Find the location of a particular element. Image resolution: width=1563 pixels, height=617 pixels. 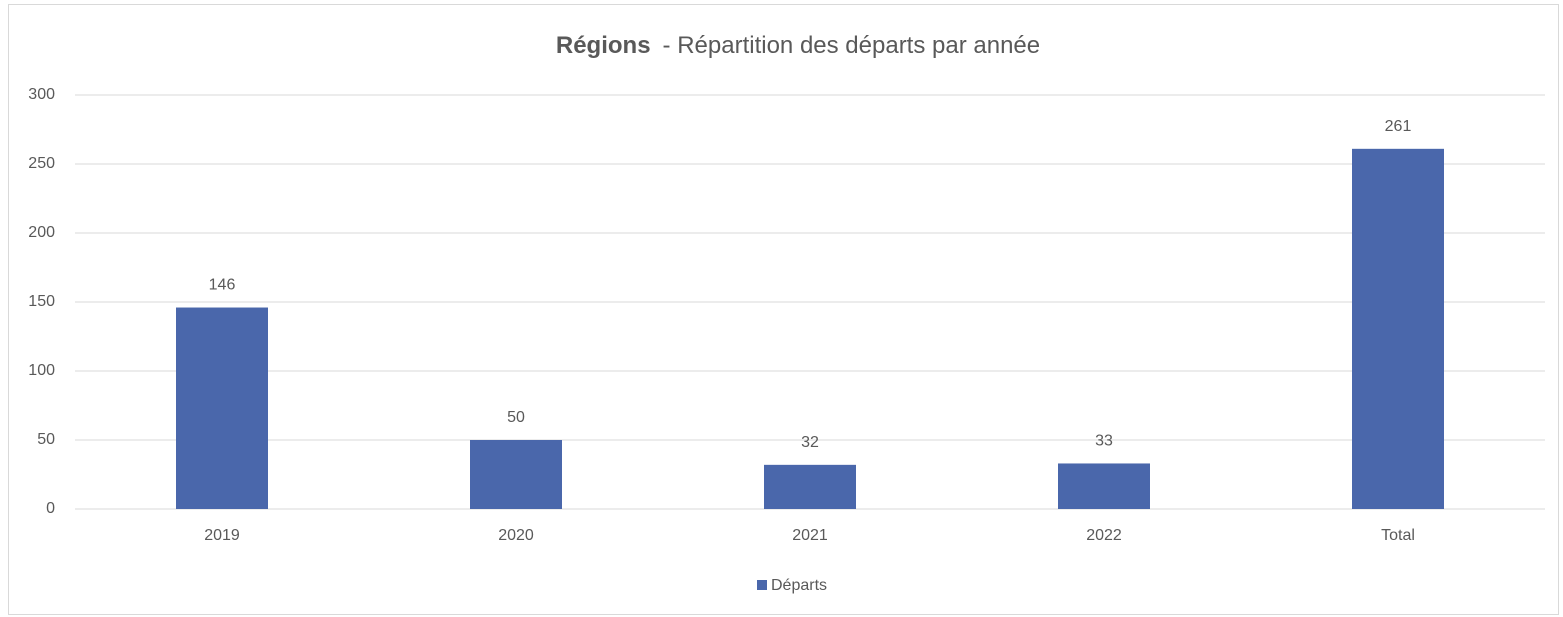

data-label: 146 is located at coordinates (222, 285).